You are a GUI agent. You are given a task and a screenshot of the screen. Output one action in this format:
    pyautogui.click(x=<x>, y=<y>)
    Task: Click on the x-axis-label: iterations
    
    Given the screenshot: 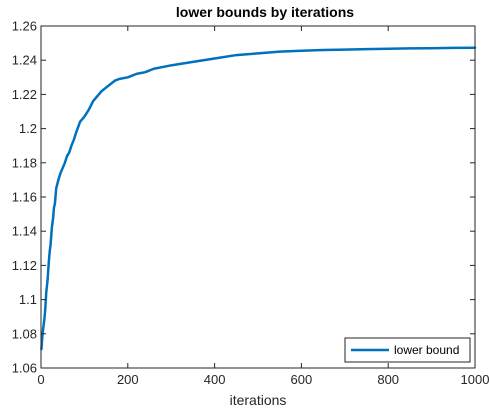 What is the action you would take?
    pyautogui.click(x=258, y=400)
    